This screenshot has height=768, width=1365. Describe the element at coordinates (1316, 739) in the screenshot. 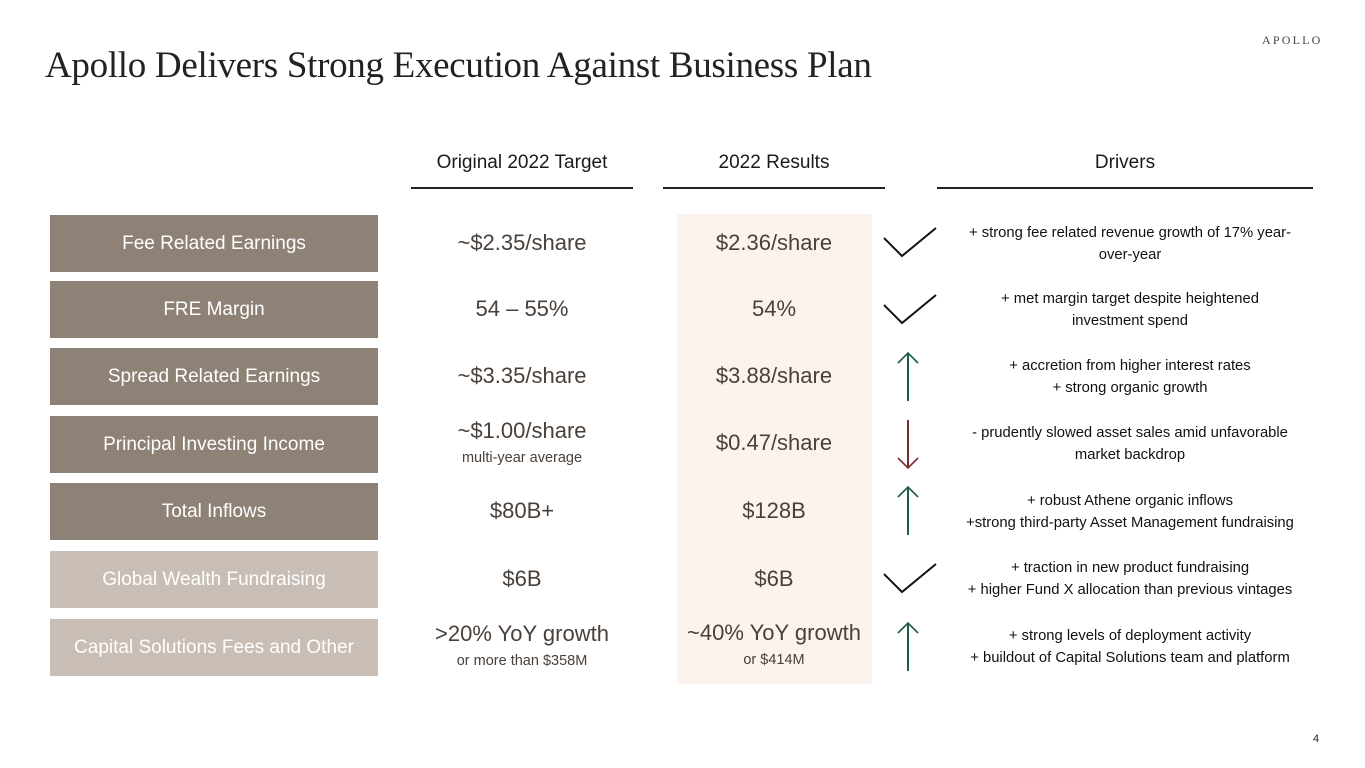

I see `page-number: 4` at that location.